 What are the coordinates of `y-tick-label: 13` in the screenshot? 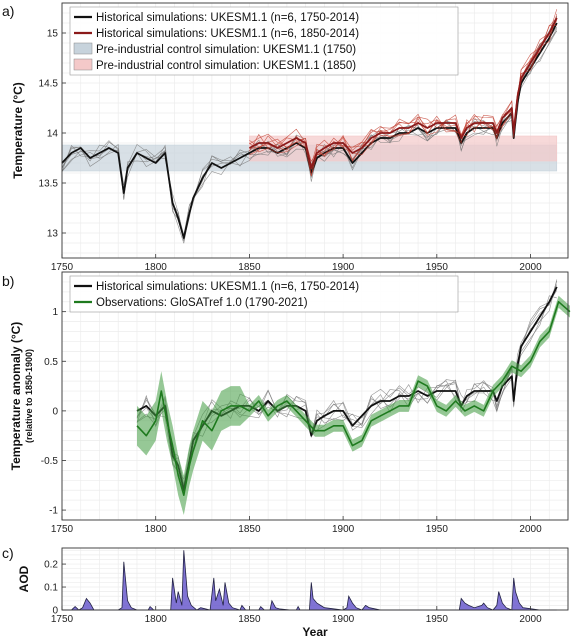 It's located at (53, 234).